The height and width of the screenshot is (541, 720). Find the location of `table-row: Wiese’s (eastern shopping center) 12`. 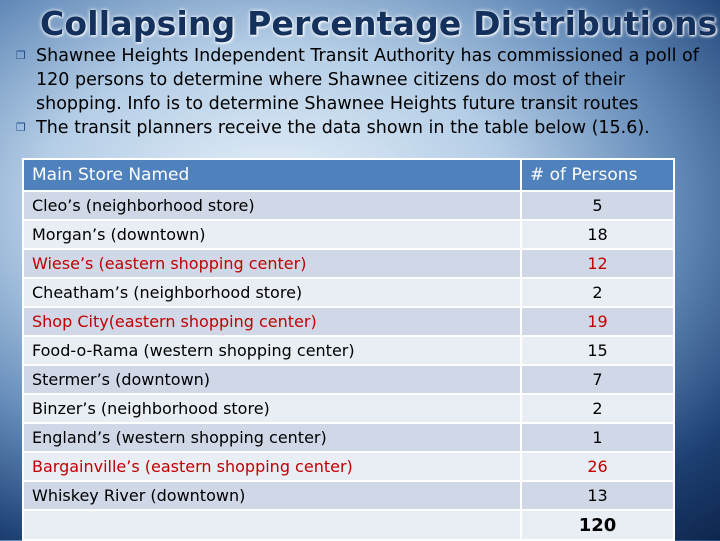

table-row: Wiese’s (eastern shopping center) 12 is located at coordinates (348, 263).